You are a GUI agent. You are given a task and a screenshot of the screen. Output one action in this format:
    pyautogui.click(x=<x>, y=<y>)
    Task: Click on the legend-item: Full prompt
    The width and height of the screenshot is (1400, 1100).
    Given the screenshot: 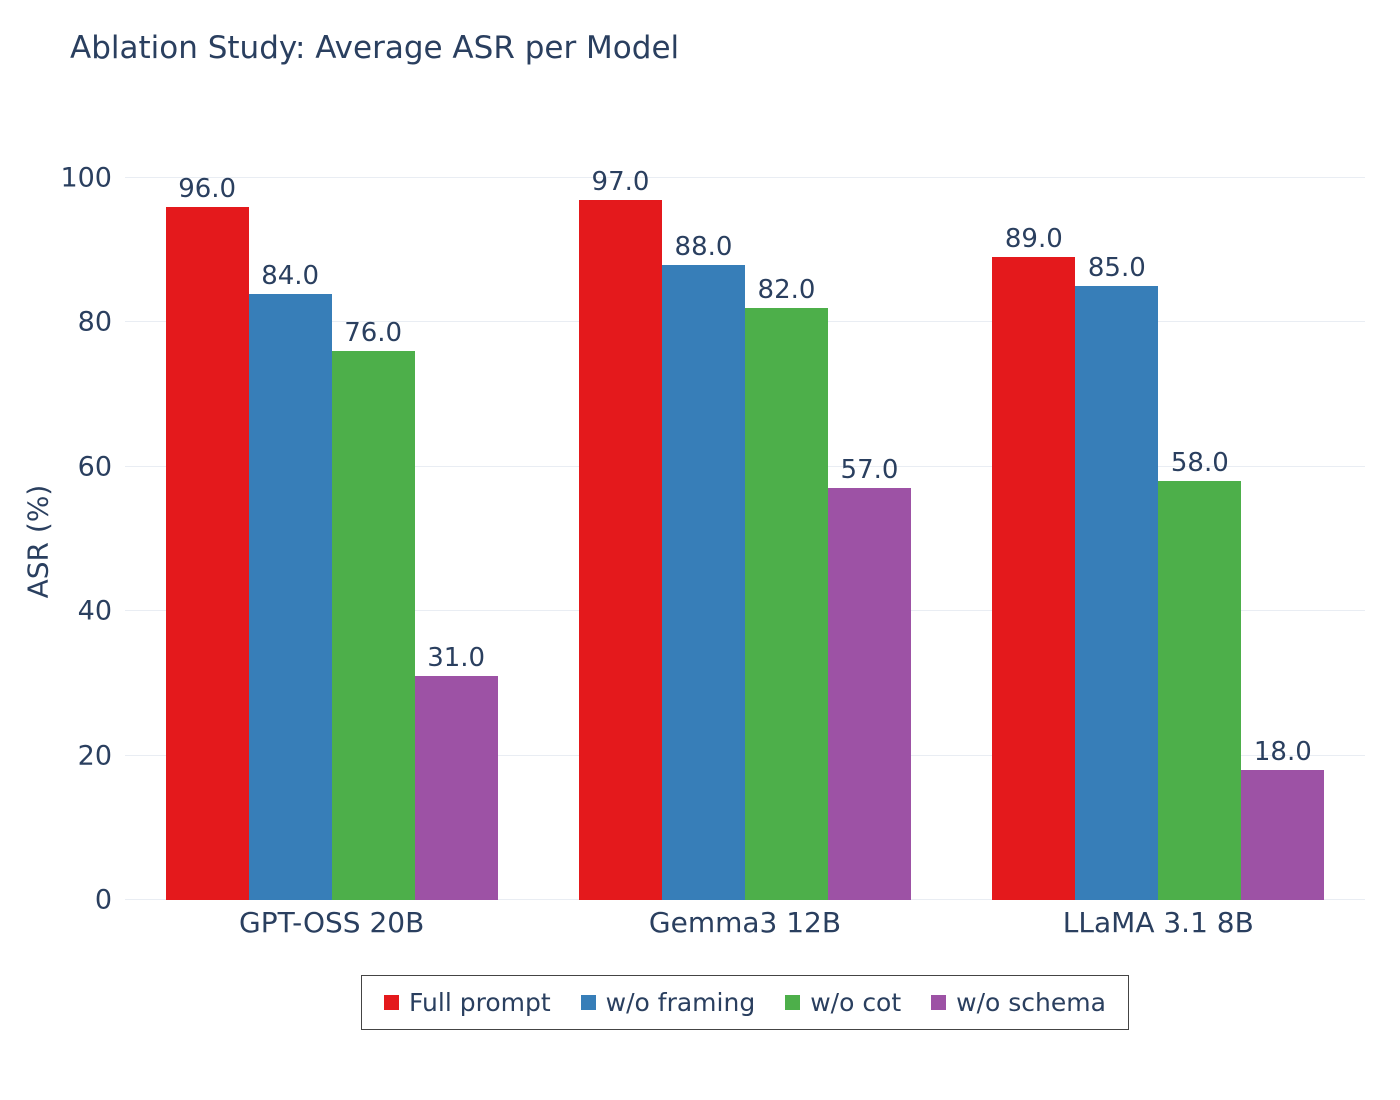 What is the action you would take?
    pyautogui.click(x=467, y=1002)
    